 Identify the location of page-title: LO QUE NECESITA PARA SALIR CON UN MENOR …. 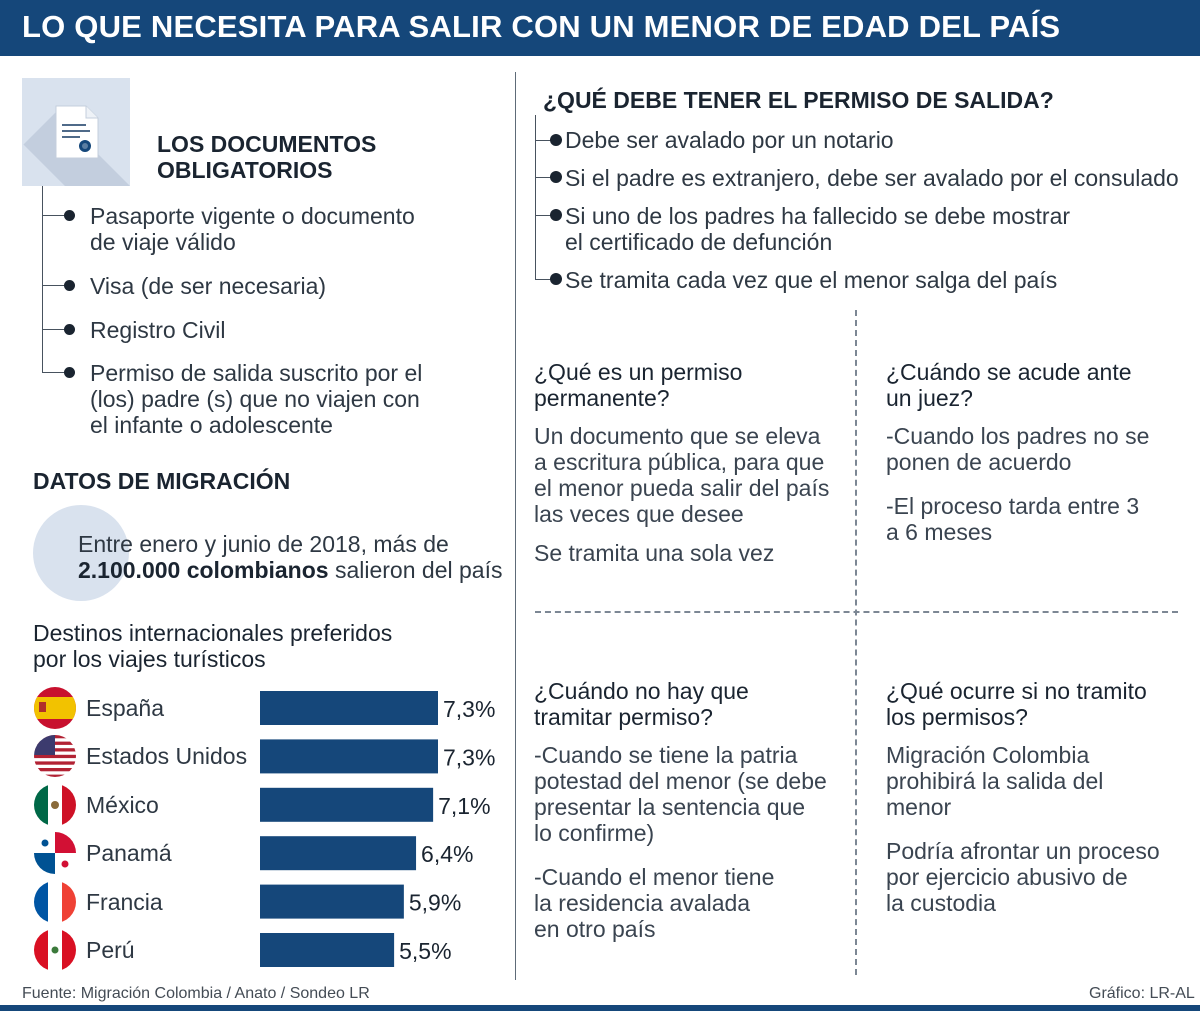
(541, 26).